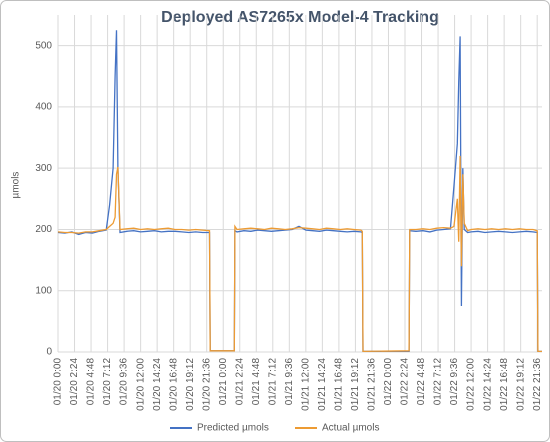 This screenshot has height=442, width=550. Describe the element at coordinates (43, 45) in the screenshot. I see `y-tick-label: 500` at that location.